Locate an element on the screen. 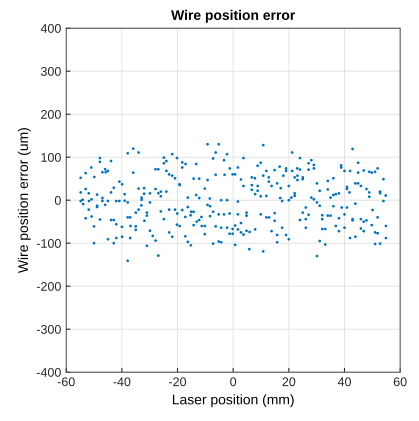 Image resolution: width=419 pixels, height=421 pixels. x-tick-label: -20 is located at coordinates (177, 381).